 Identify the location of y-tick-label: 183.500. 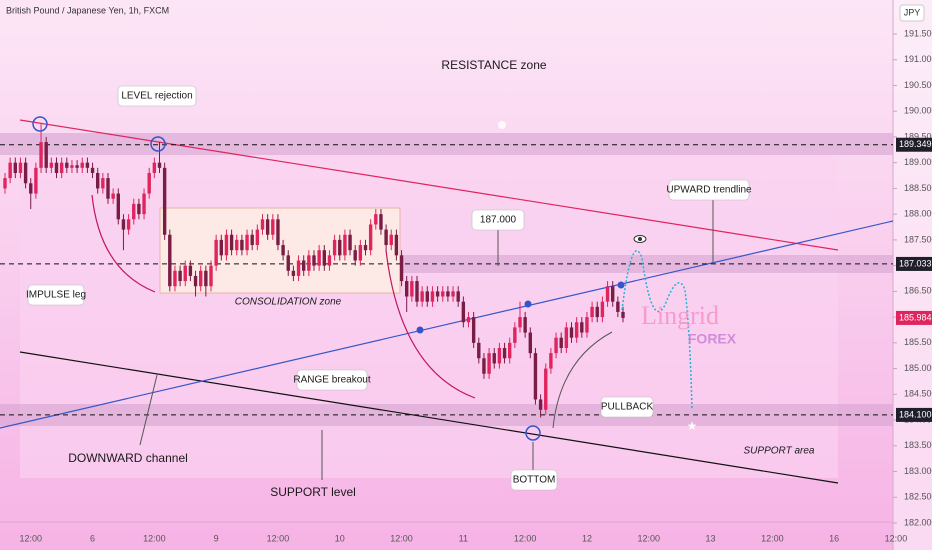
(918, 445).